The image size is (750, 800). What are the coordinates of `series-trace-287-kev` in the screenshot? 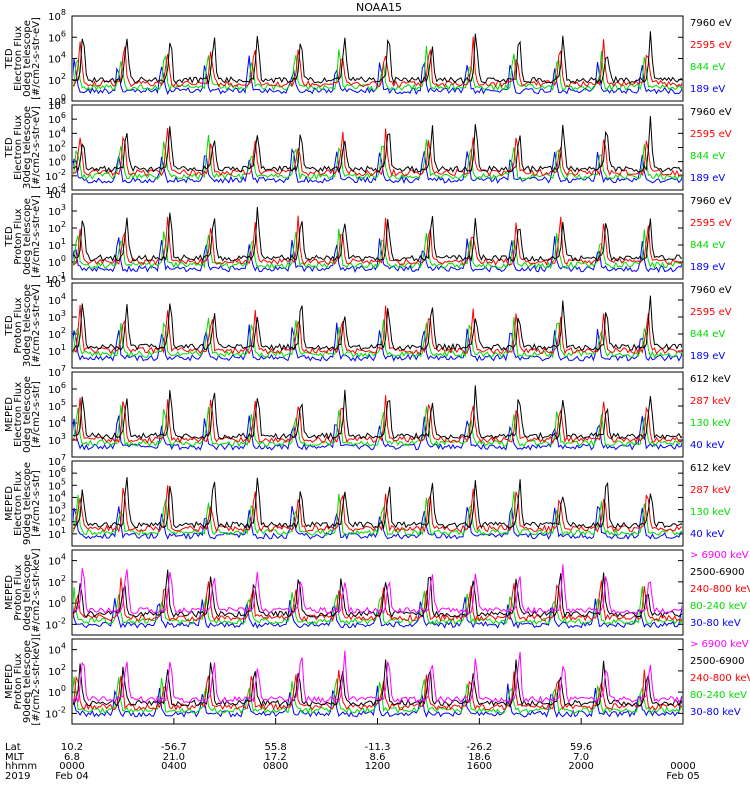 It's located at (377, 419).